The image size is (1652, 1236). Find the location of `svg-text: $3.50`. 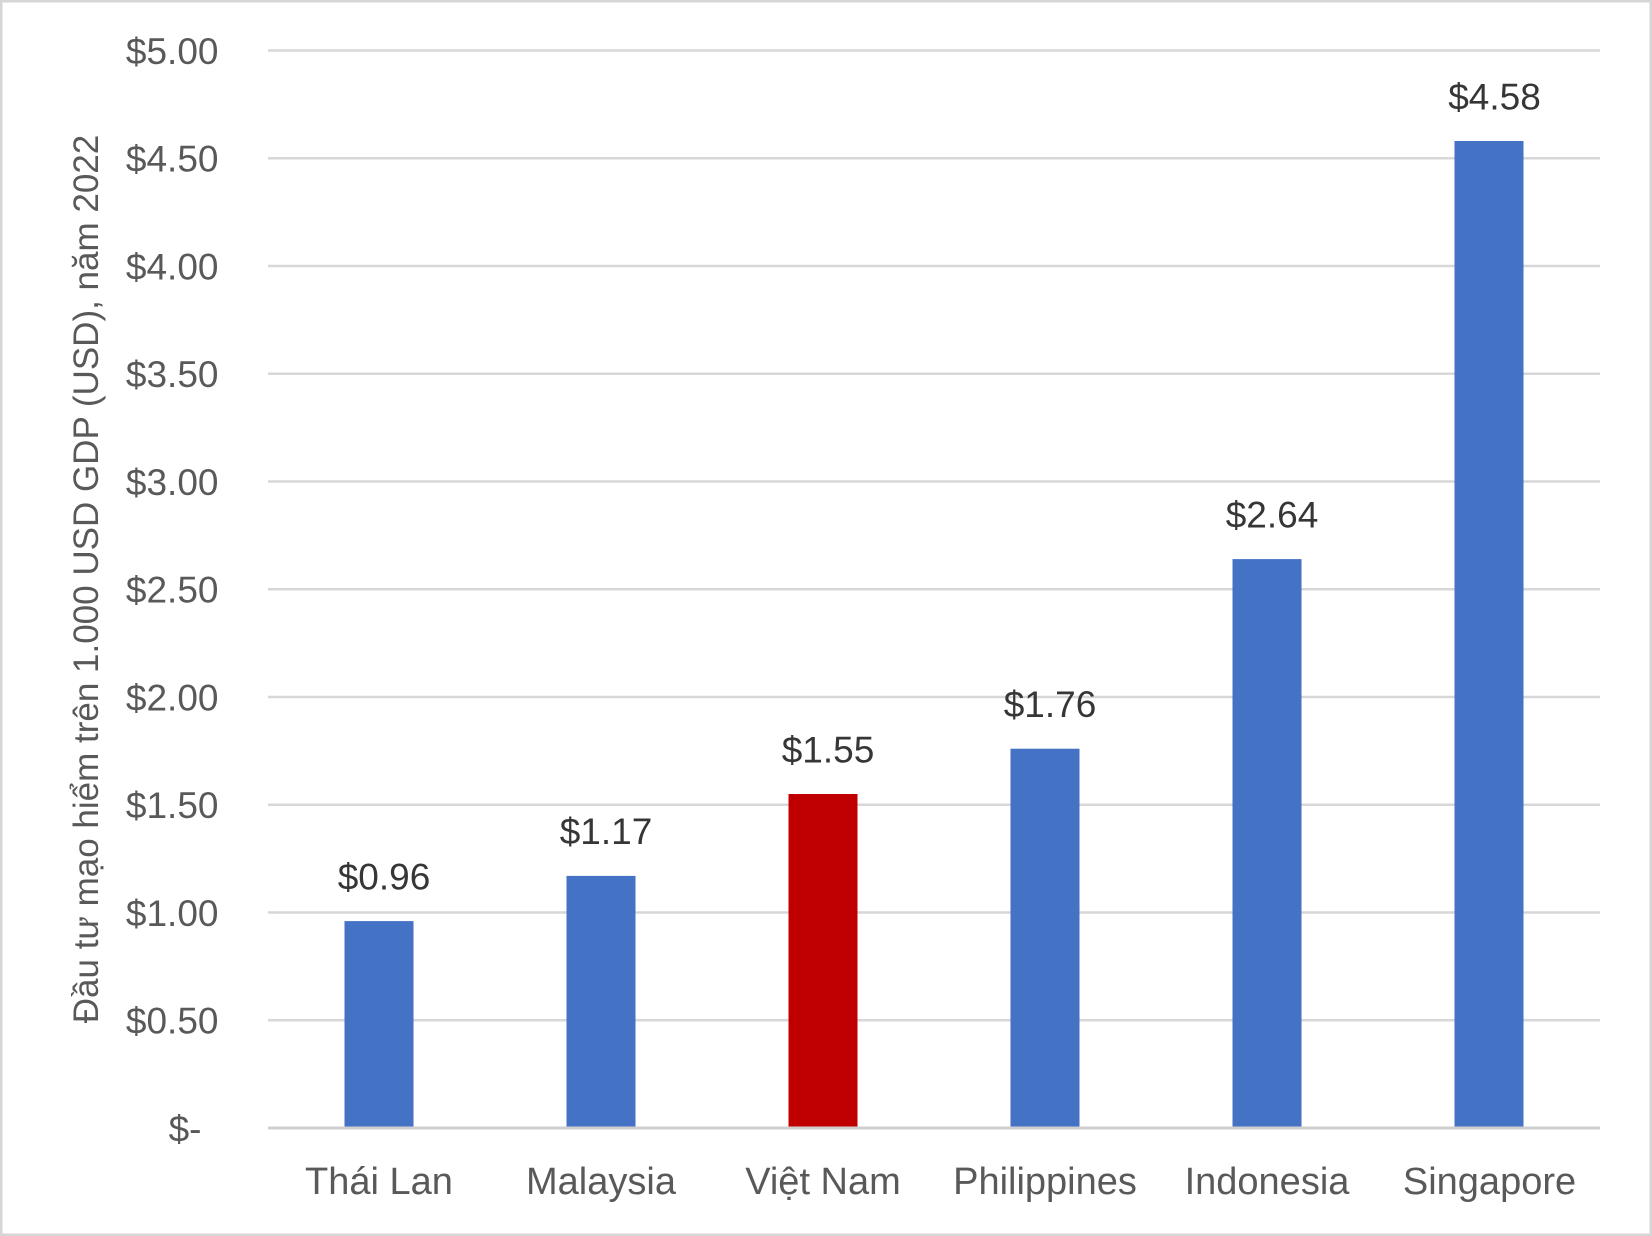

svg-text: $3.50 is located at coordinates (172, 374).